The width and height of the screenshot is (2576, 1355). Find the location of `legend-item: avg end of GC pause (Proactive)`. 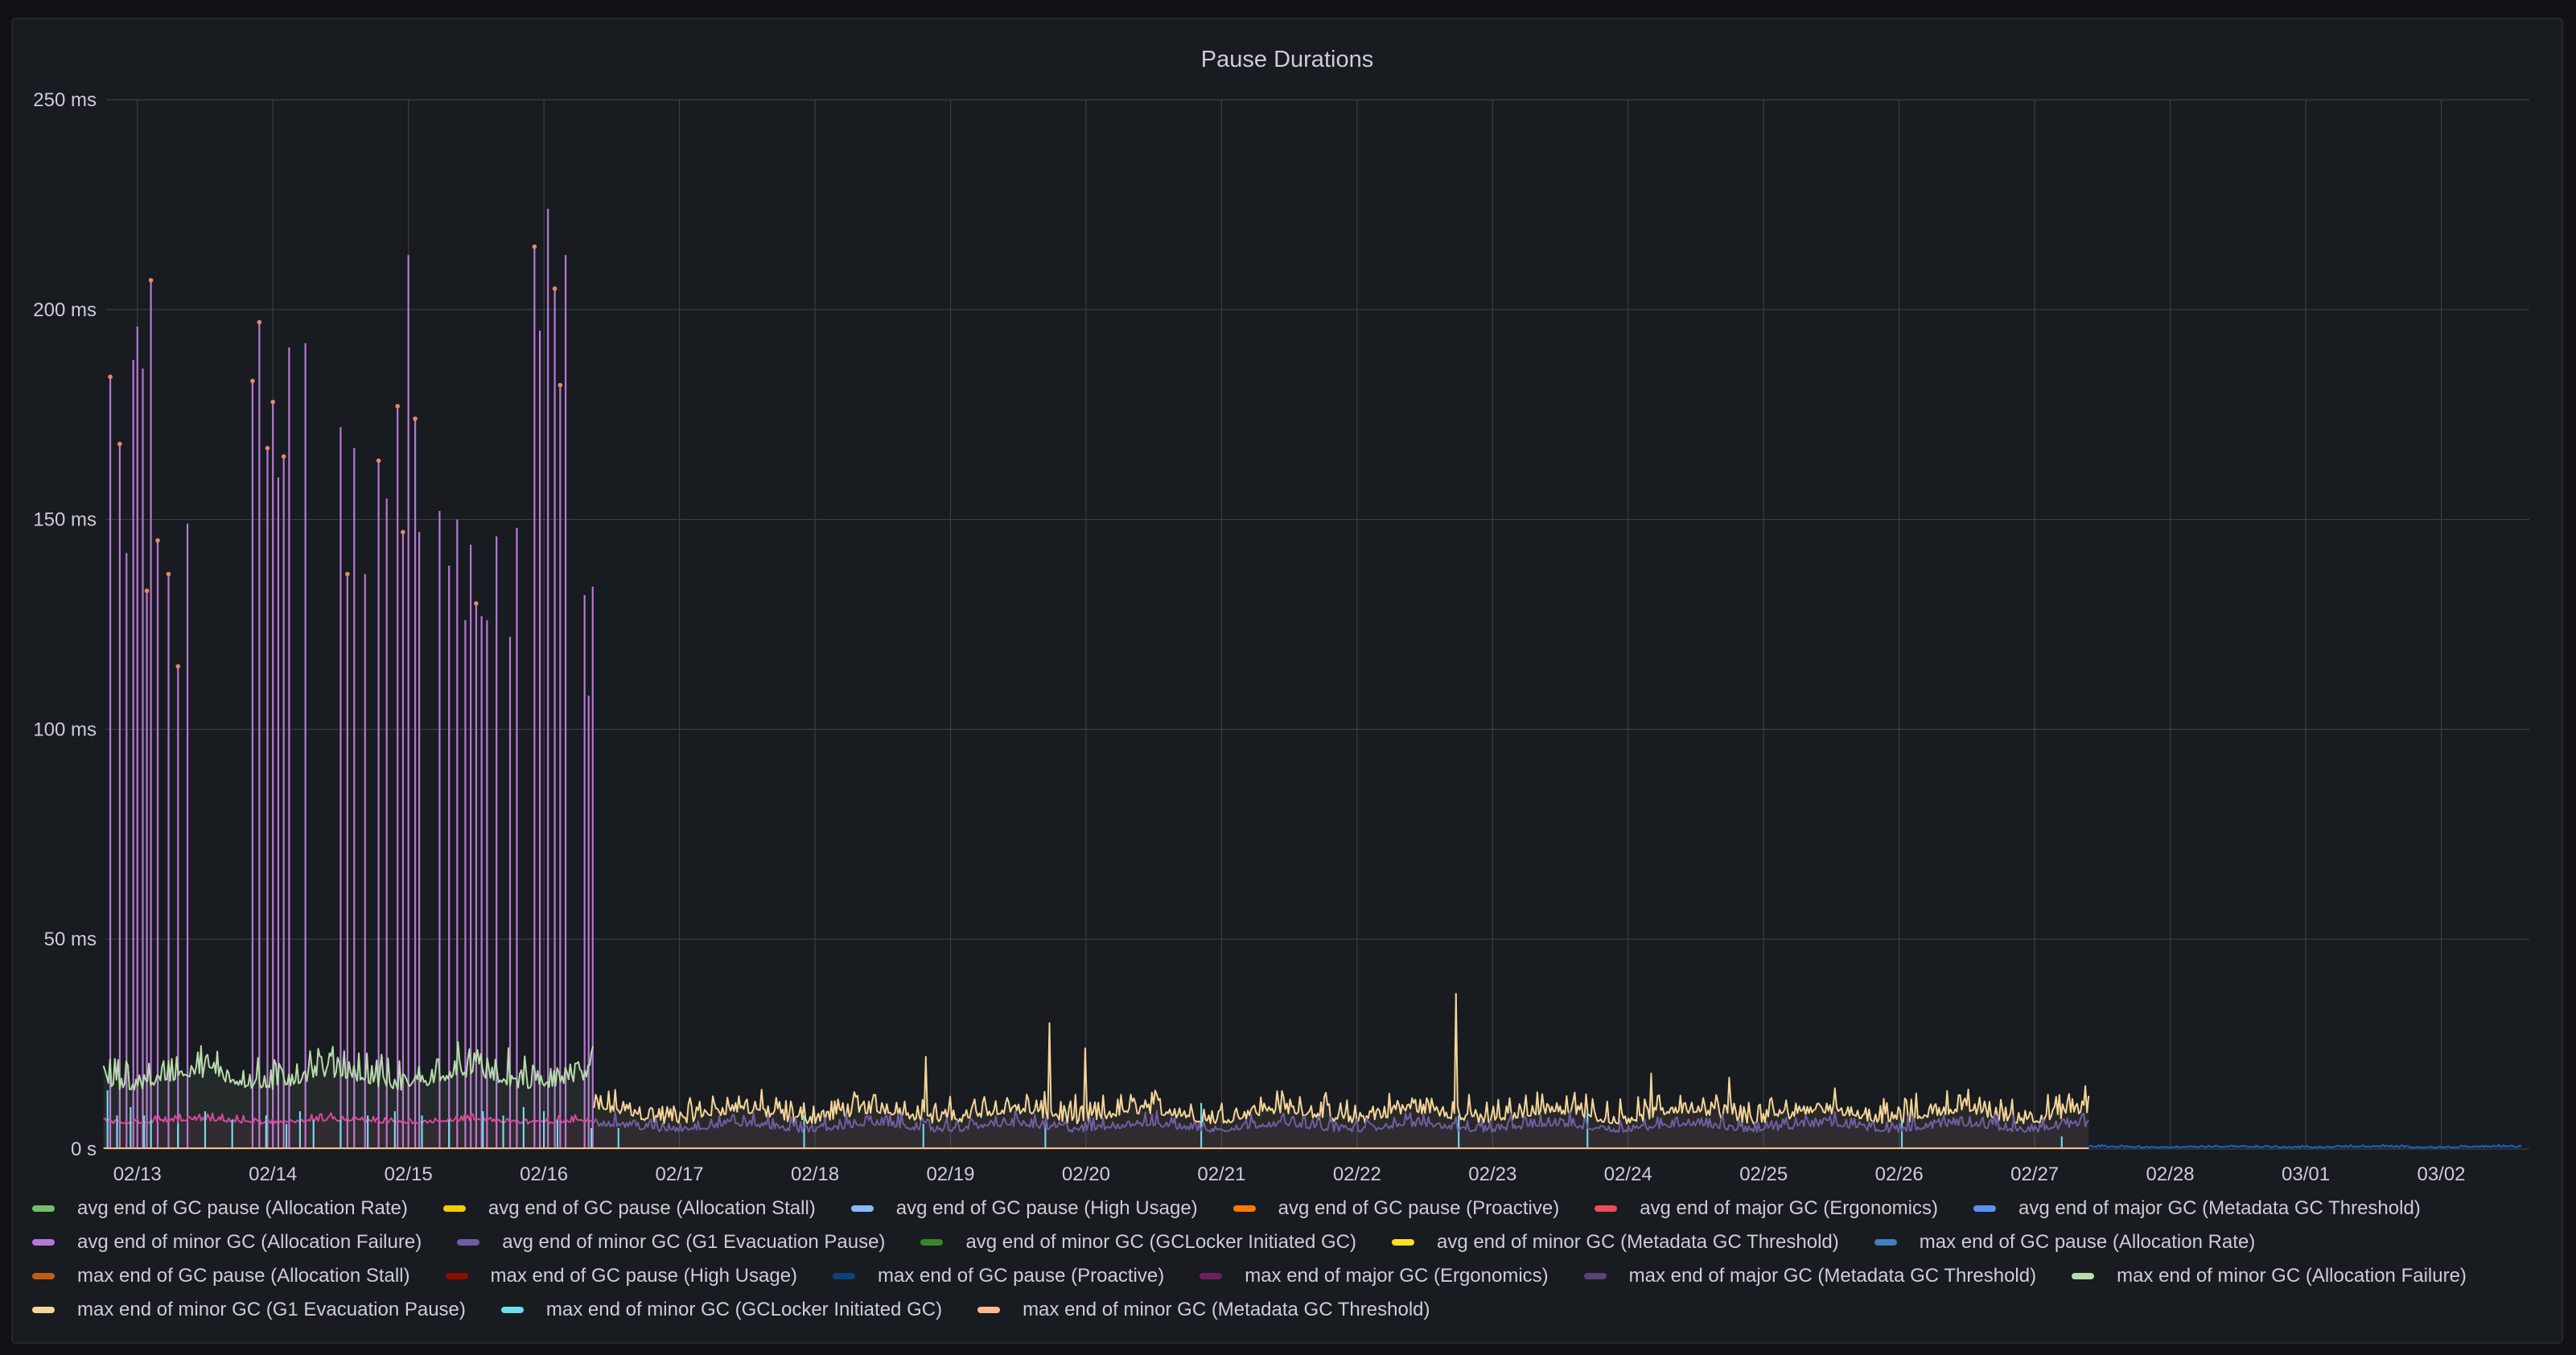

legend-item: avg end of GC pause (Proactive) is located at coordinates (1395, 1208).